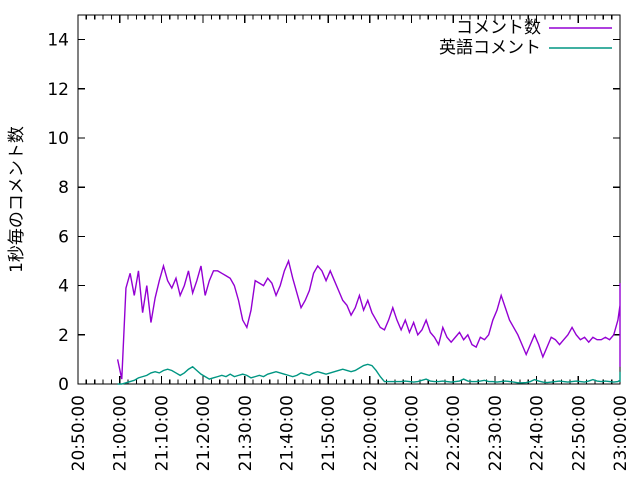 The image size is (640, 480). What do you see at coordinates (371, 433) in the screenshot?
I see `x-tick-label: 22:00:00` at bounding box center [371, 433].